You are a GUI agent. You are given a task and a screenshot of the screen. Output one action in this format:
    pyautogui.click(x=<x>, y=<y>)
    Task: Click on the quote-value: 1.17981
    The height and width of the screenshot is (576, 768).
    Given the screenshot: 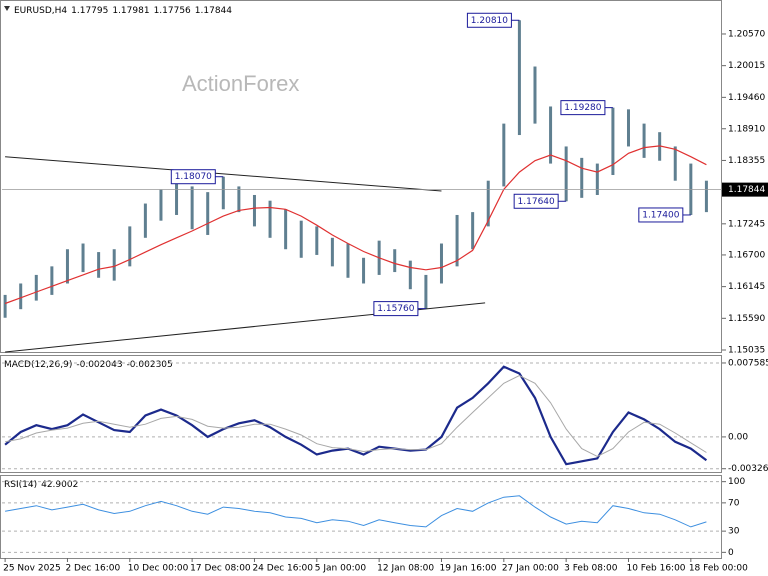 What is the action you would take?
    pyautogui.click(x=130, y=11)
    